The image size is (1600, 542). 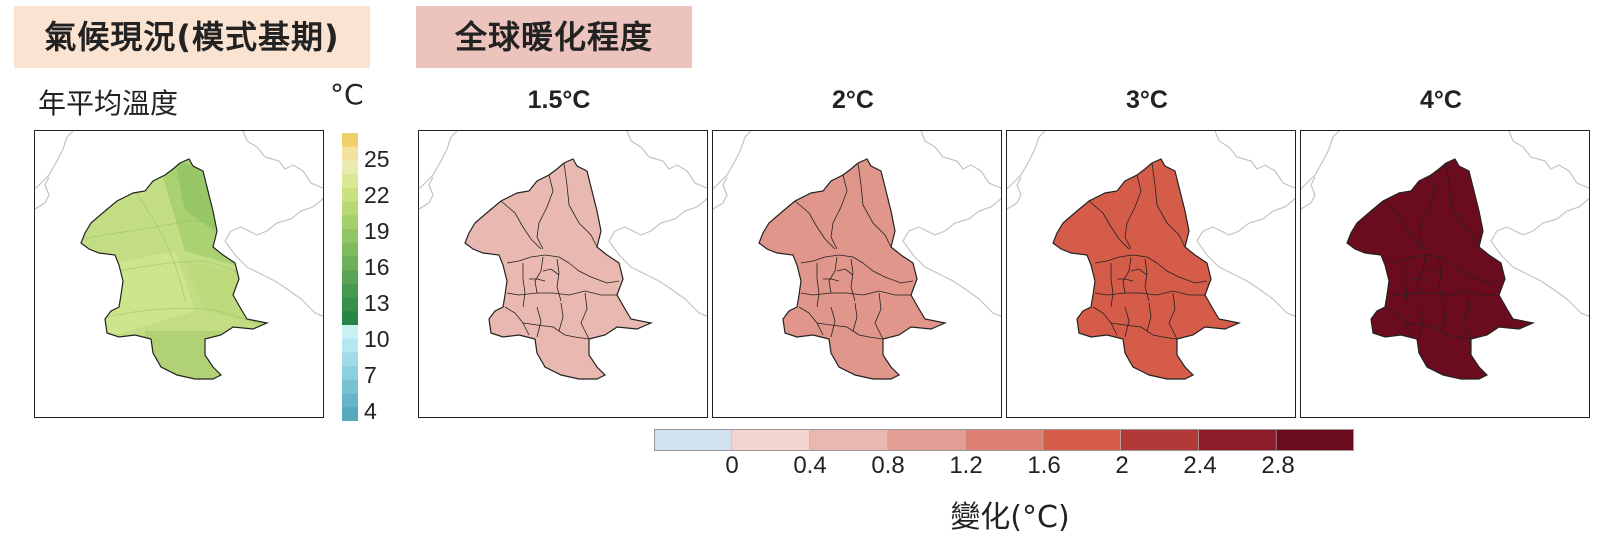 What do you see at coordinates (377, 267) in the screenshot?
I see `temp-tick: 16` at bounding box center [377, 267].